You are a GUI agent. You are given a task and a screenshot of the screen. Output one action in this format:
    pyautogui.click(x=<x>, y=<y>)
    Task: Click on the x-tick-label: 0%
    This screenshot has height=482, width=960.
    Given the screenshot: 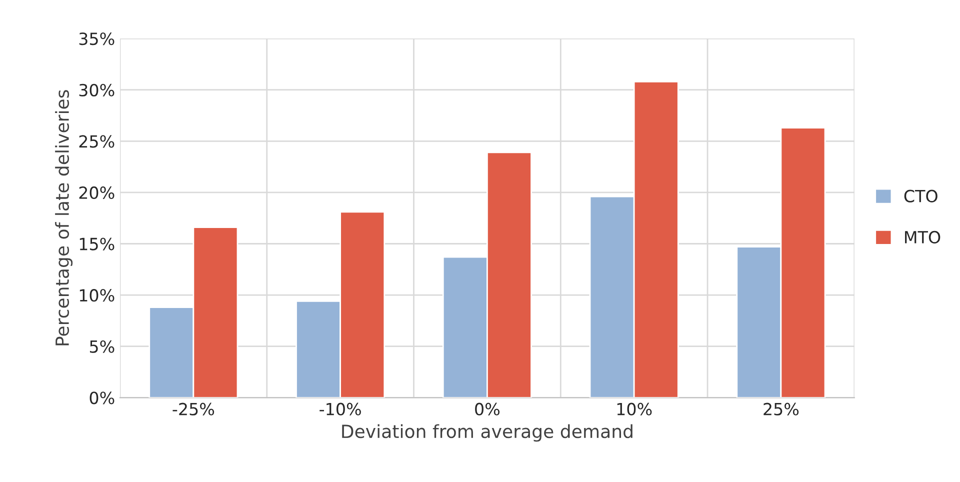 What is the action you would take?
    pyautogui.click(x=487, y=409)
    